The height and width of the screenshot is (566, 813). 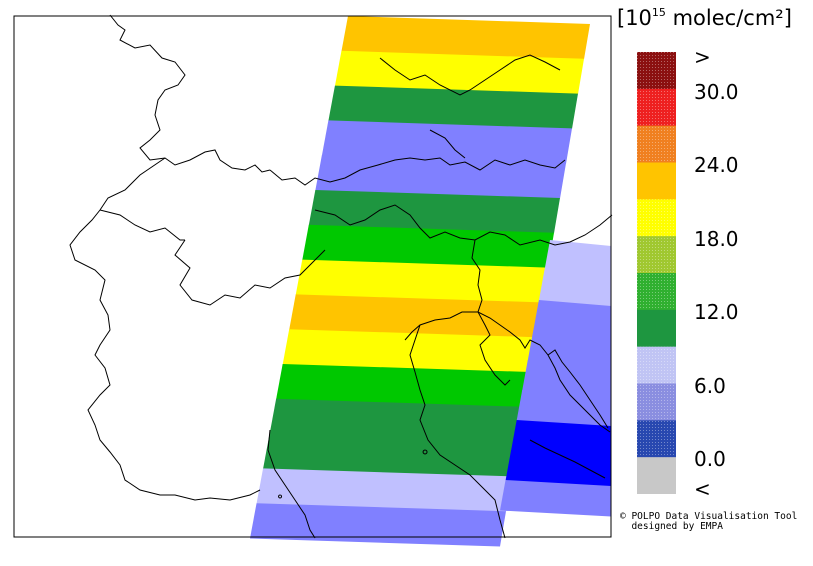 What do you see at coordinates (716, 92) in the screenshot?
I see `colorbar-label-30: 30.0` at bounding box center [716, 92].